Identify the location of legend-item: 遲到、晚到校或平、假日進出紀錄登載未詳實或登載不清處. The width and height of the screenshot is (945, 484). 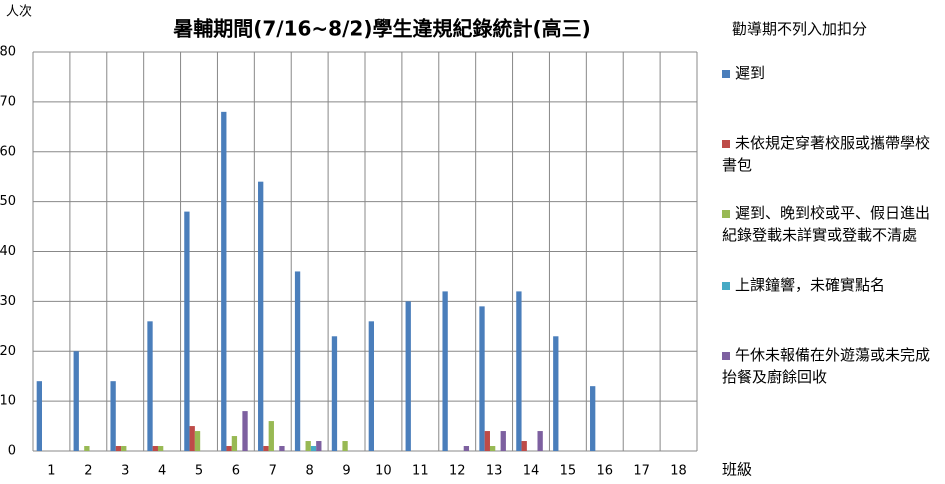
(829, 224).